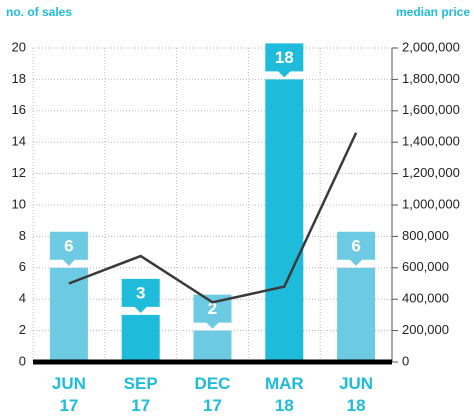 The image size is (474, 420). I want to click on y-tick-label: 6, so click(22, 266).